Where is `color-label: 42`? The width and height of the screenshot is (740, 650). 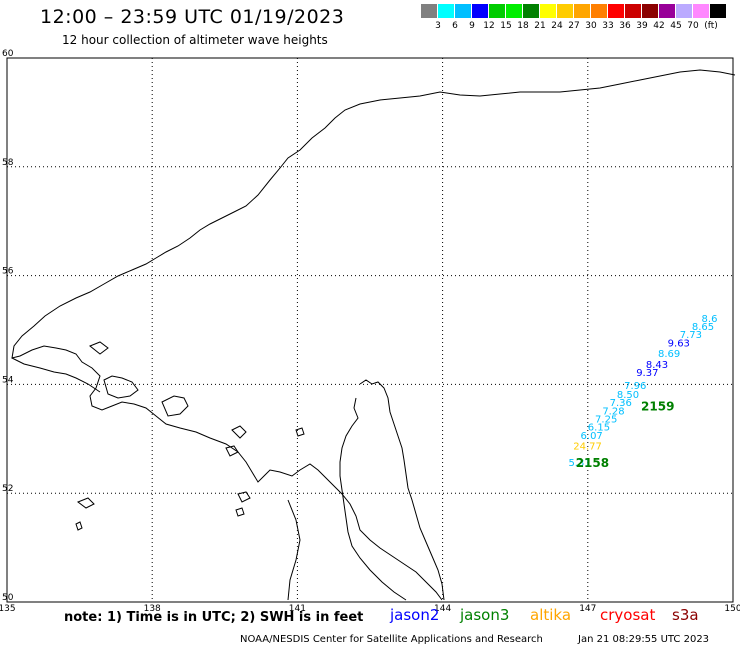
color-label: 42 is located at coordinates (659, 26).